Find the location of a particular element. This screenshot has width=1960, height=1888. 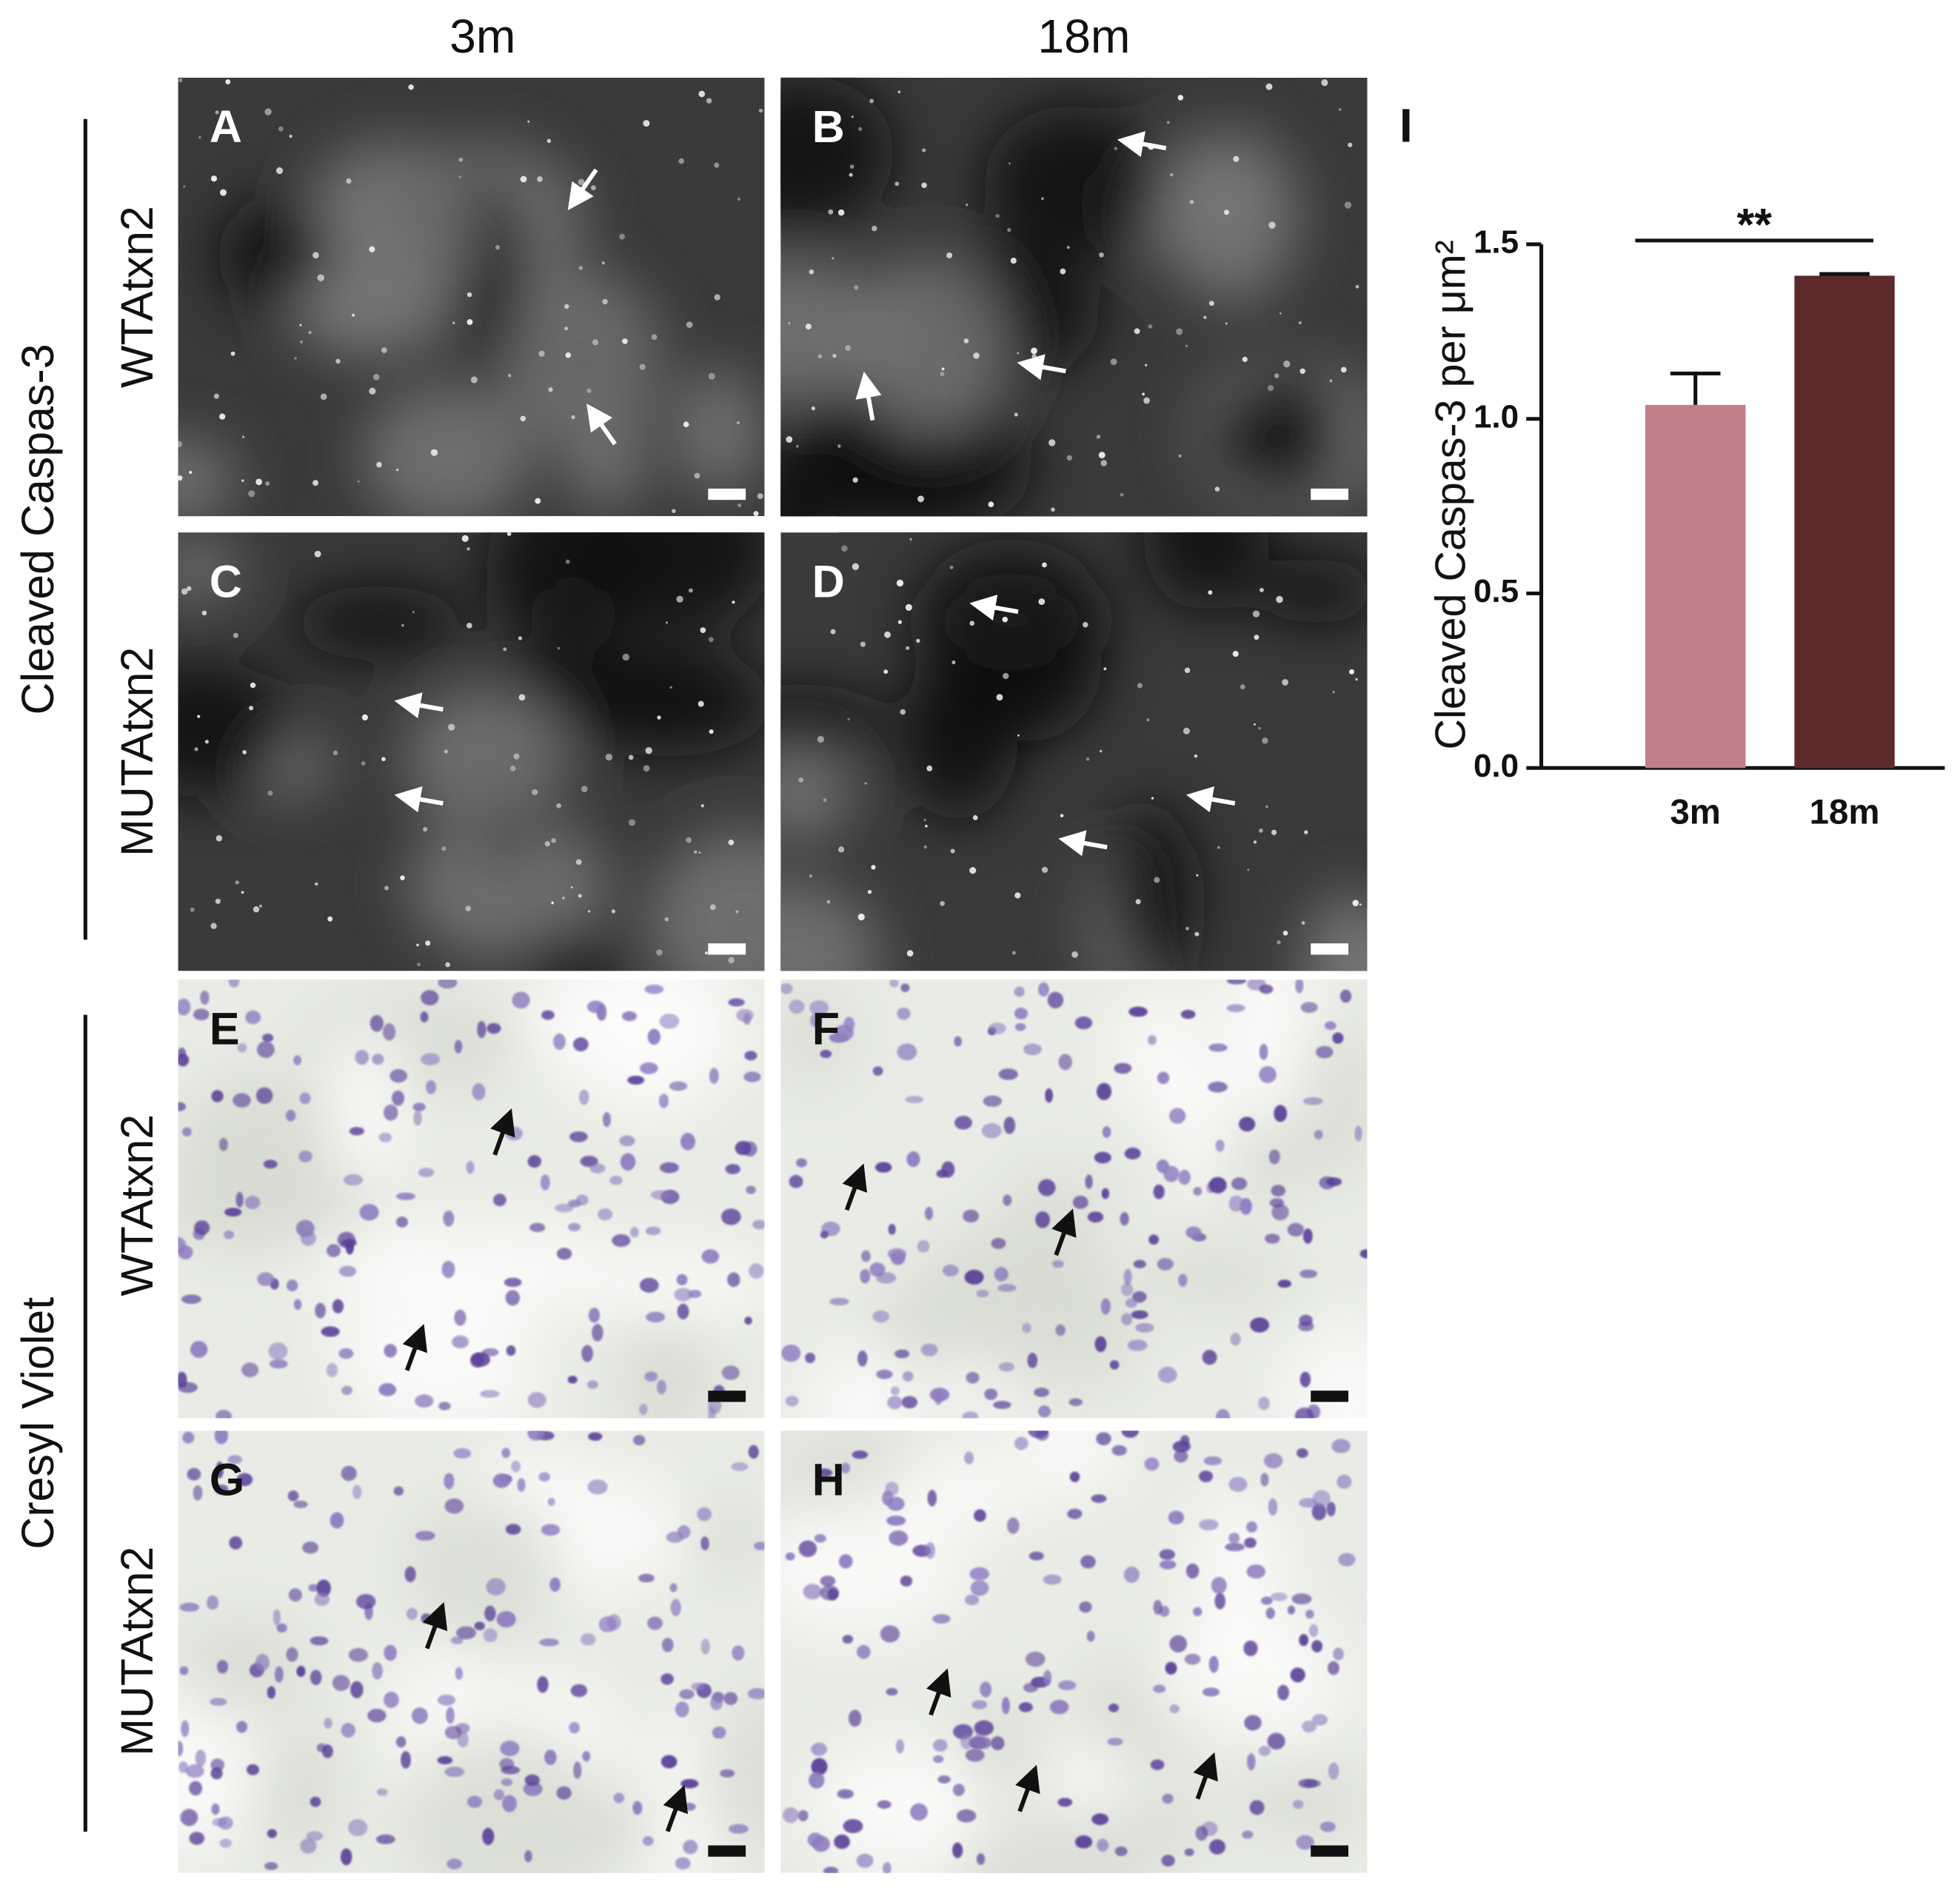

blob is located at coordinates (1152, 888).